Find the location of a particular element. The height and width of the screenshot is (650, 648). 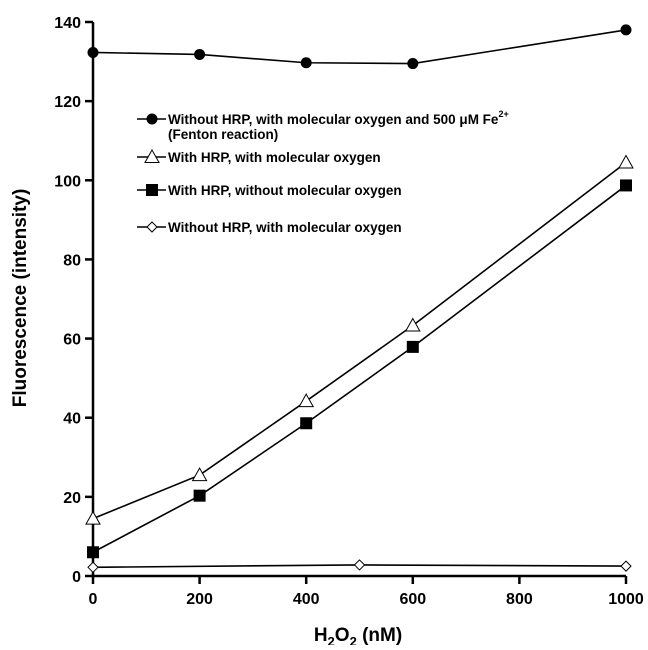

y-tick-label: 20 is located at coordinates (72, 498).